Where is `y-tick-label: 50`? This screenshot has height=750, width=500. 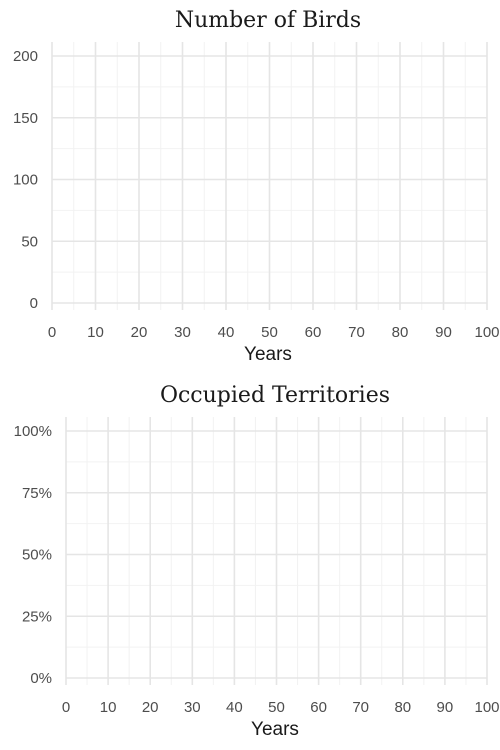
y-tick-label: 50 is located at coordinates (29, 241).